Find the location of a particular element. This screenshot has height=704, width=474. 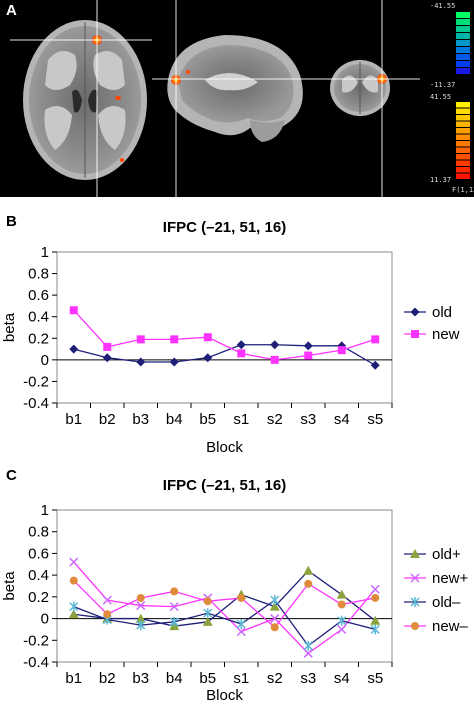

y-tick-label: -0.2 is located at coordinates (36, 381).